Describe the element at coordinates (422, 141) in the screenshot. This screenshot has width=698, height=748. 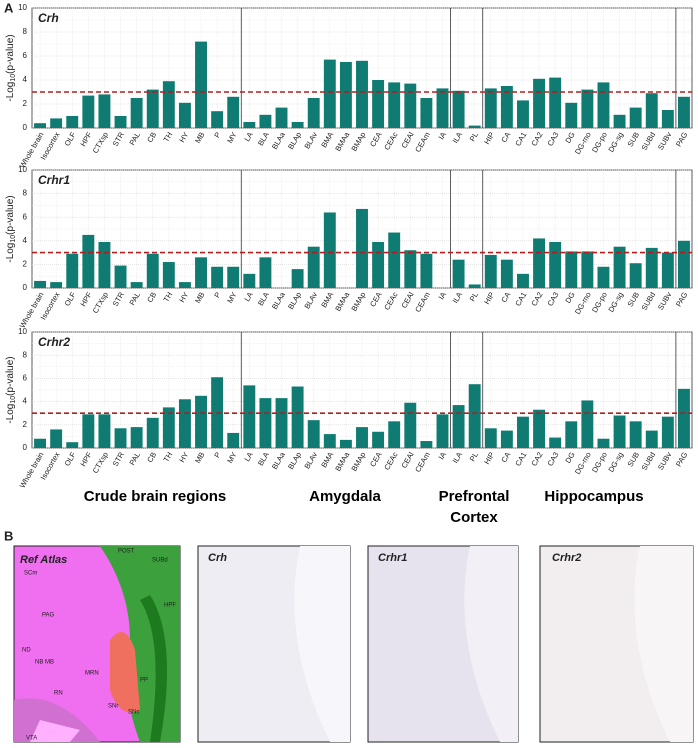
I see `x-tick-label: CEAm` at that location.